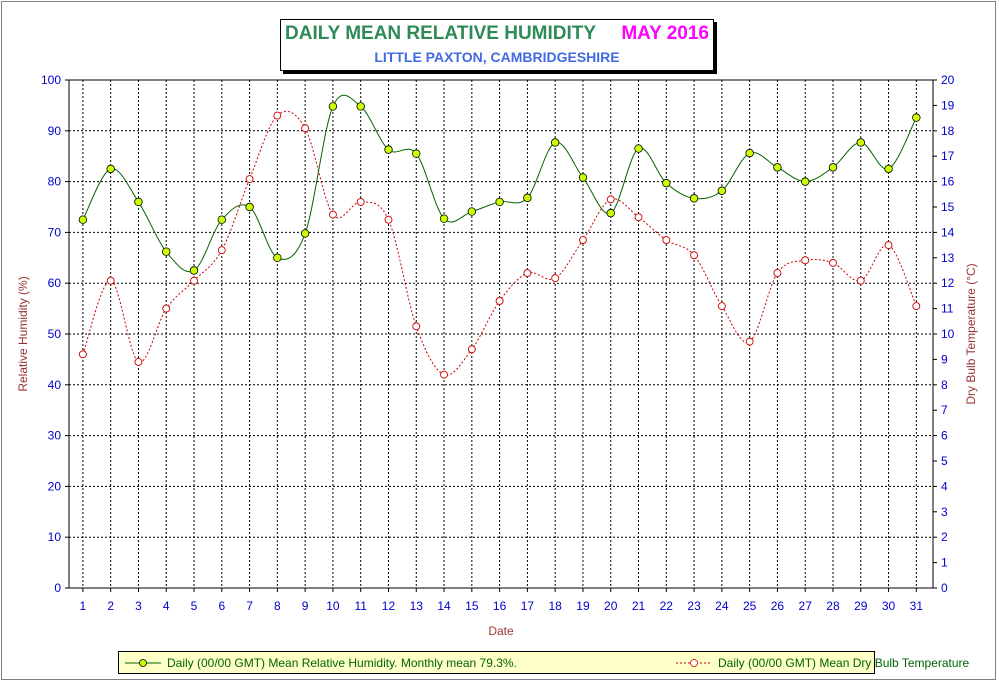 This screenshot has height=683, width=999. Describe the element at coordinates (694, 663) in the screenshot. I see `legend-temp-symbol` at that location.